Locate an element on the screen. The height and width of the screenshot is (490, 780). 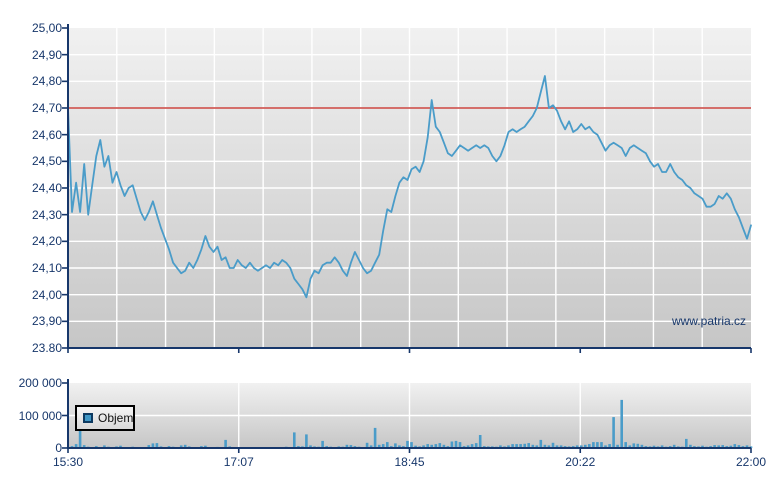
price-y-tick-label: 24,90 is located at coordinates (46, 54).